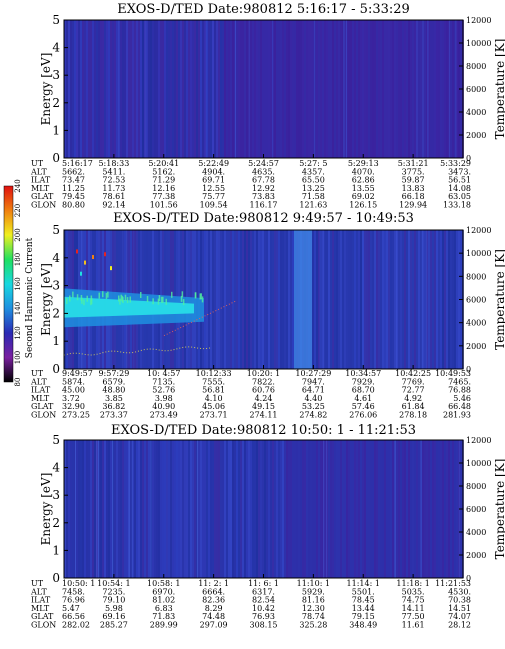 The width and height of the screenshot is (505, 649). Describe the element at coordinates (303, 299) in the screenshot. I see `bright-vertical-band` at that location.